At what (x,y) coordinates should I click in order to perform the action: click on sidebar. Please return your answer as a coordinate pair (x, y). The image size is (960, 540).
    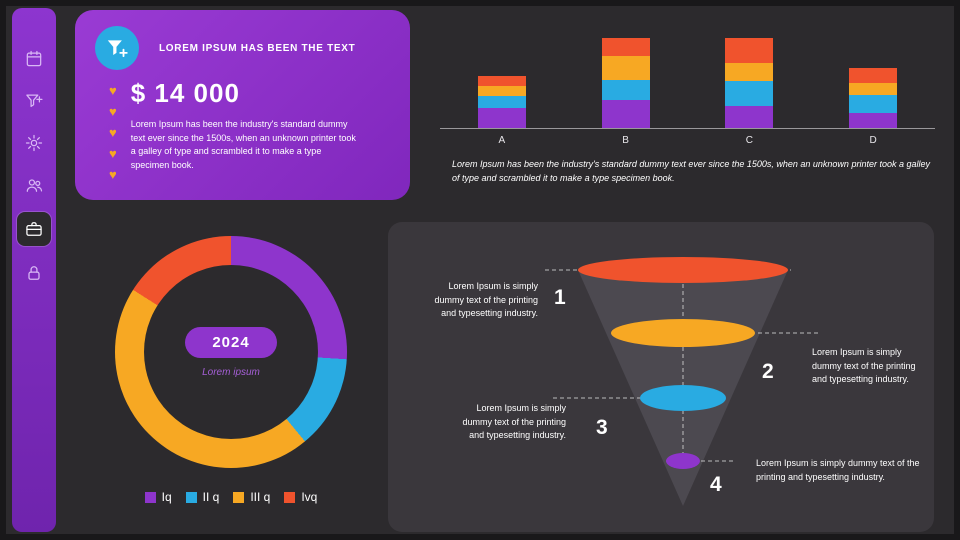
    Looking at the image, I should click on (34, 270).